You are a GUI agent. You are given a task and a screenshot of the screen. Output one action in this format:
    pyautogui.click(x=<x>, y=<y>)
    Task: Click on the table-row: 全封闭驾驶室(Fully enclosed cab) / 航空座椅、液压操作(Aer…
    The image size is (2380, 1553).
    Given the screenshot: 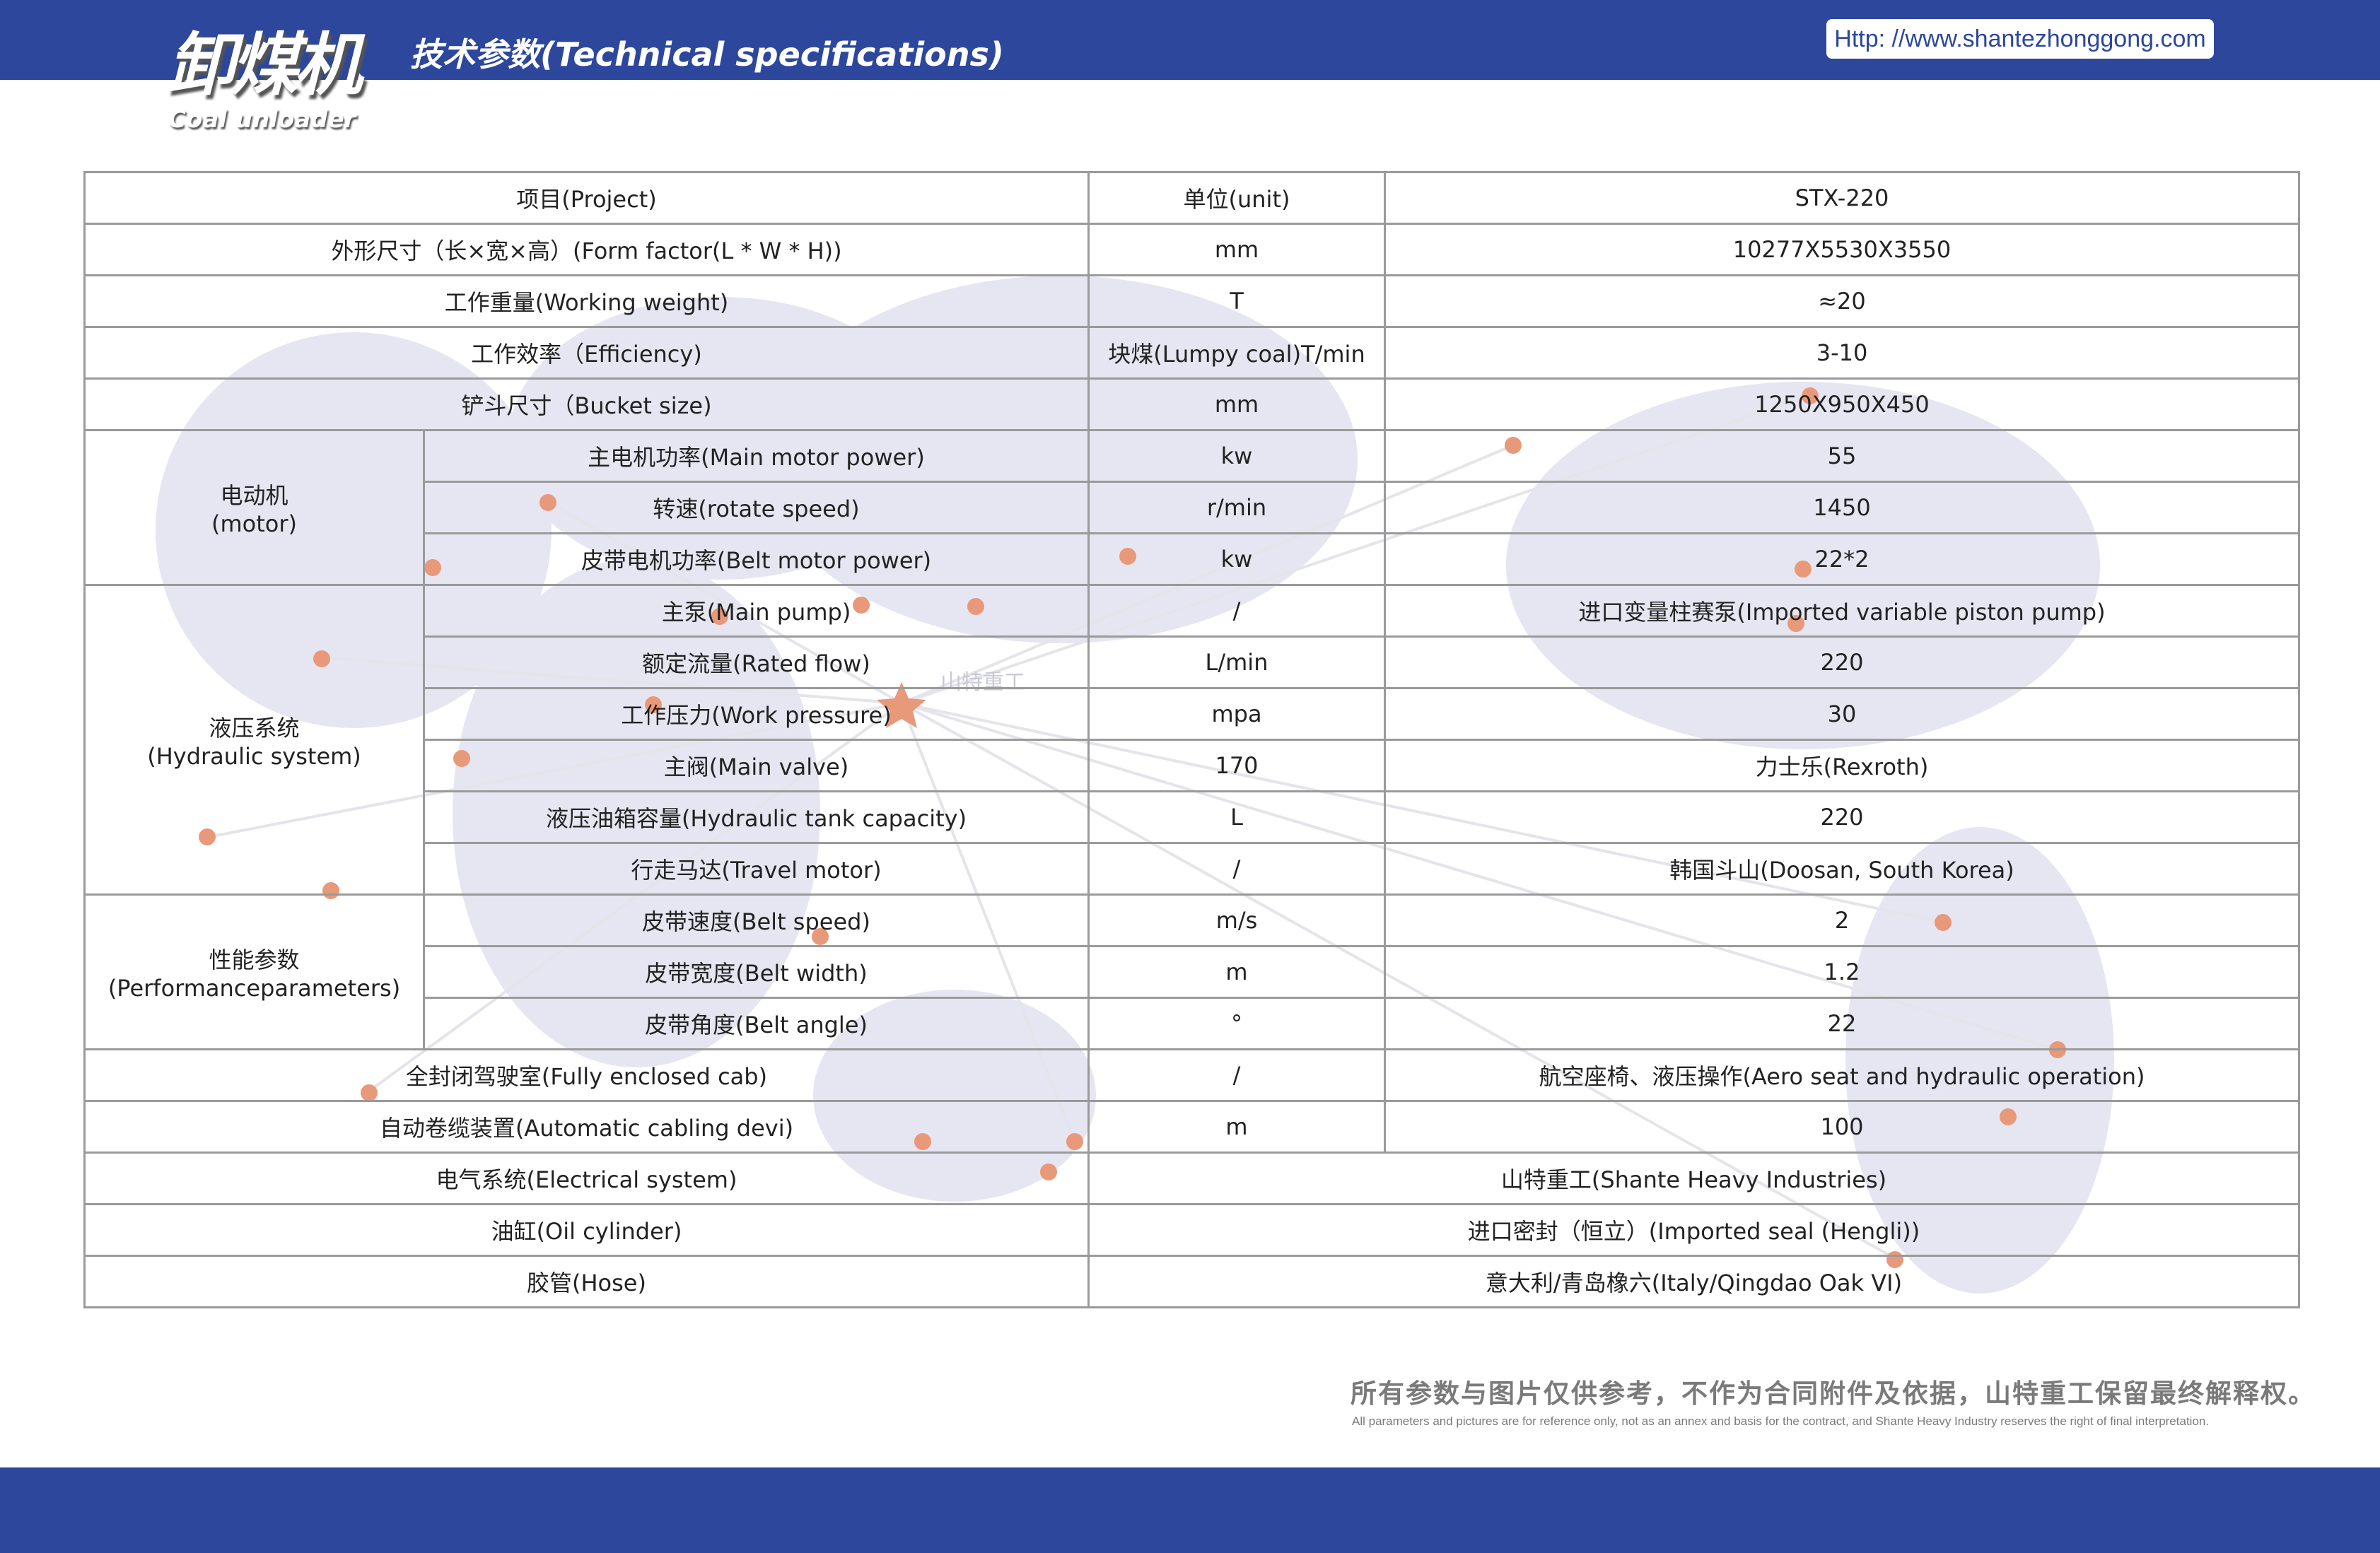 What is the action you would take?
    pyautogui.click(x=1191, y=1075)
    